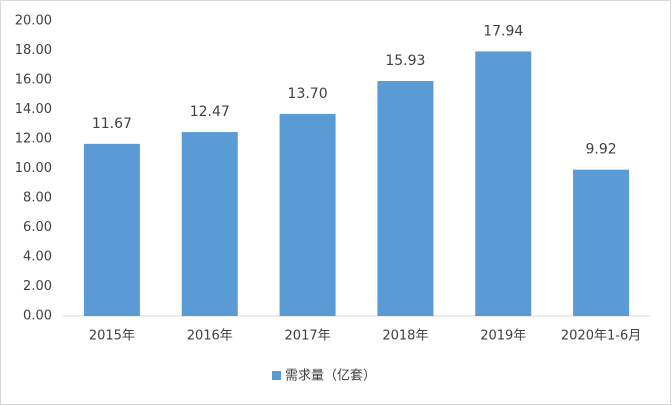  Describe the element at coordinates (601, 336) in the screenshot. I see `x-tick-label: 2020年1-6月` at that location.